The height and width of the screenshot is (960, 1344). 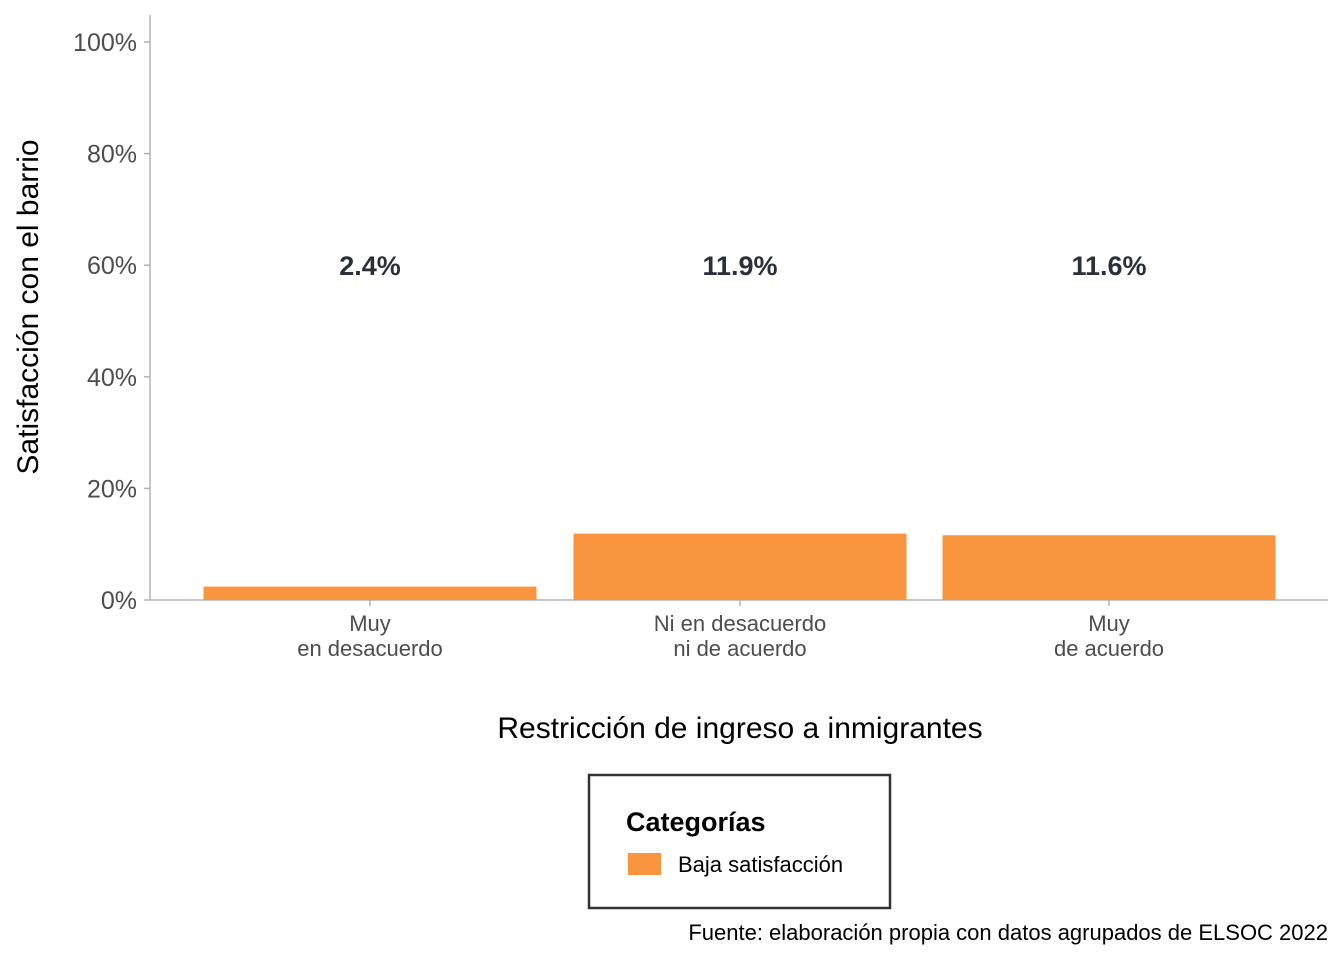 What do you see at coordinates (28, 306) in the screenshot?
I see `y-axis-title: Satisfacción con el barrio` at bounding box center [28, 306].